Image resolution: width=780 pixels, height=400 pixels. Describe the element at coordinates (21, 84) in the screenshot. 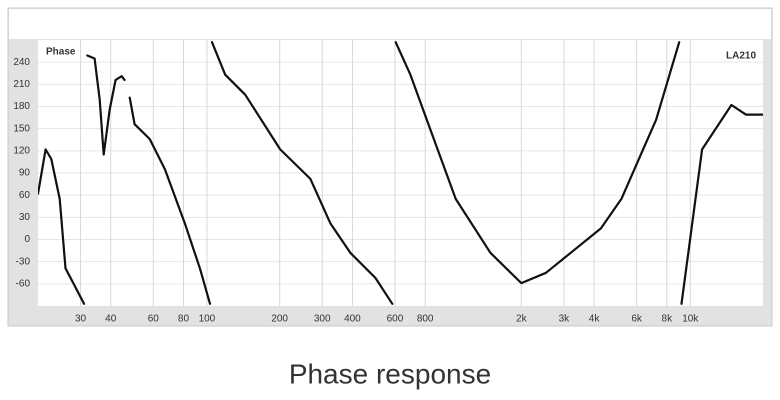

I see `y-tick-label: 210` at that location.